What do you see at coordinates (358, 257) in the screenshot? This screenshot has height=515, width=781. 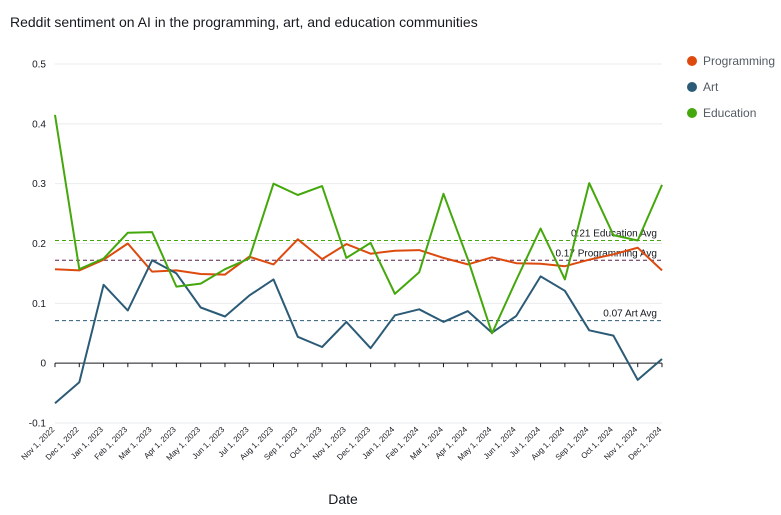 I see `series-line-programming` at bounding box center [358, 257].